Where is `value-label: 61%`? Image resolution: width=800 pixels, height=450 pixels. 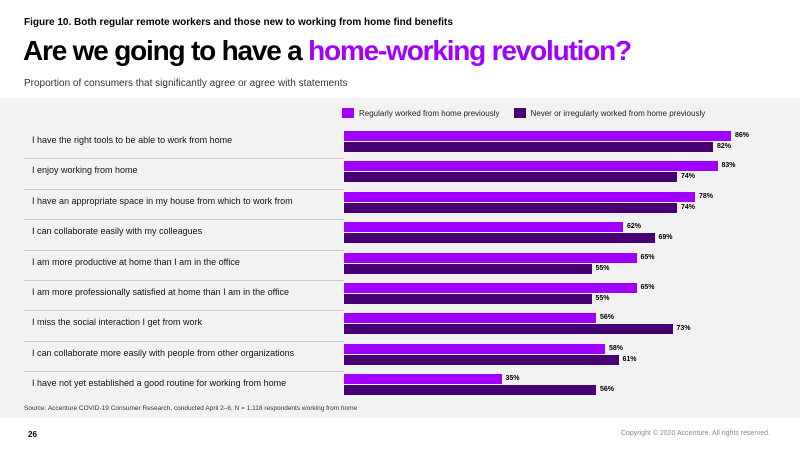
value-label: 61% is located at coordinates (629, 359).